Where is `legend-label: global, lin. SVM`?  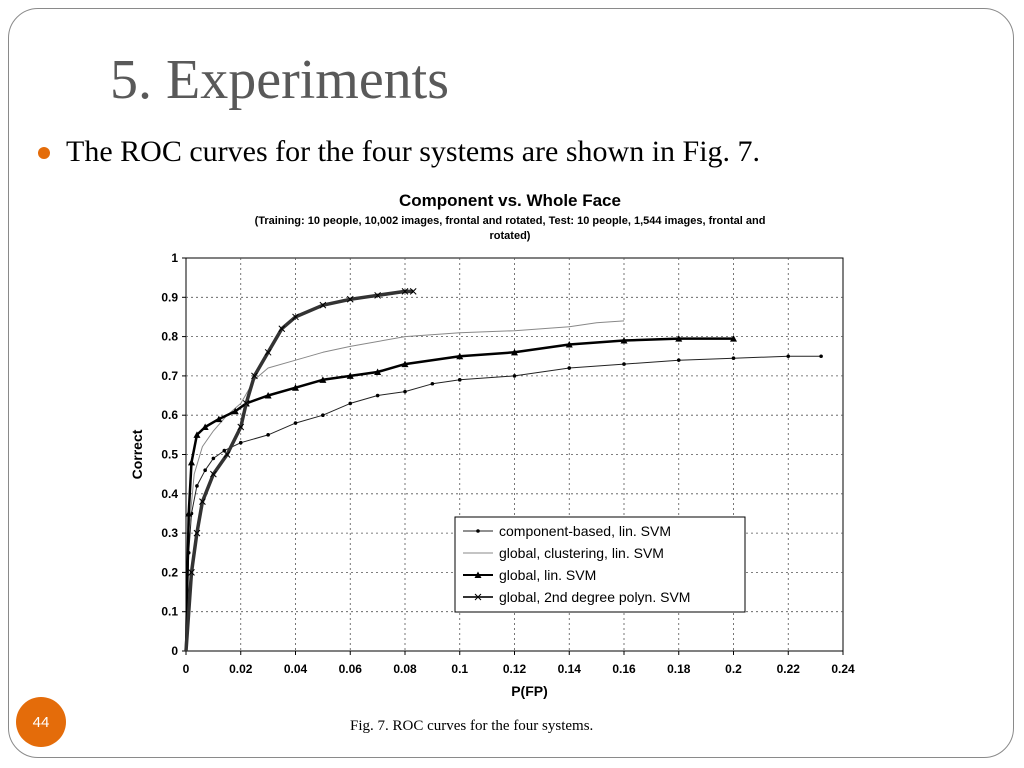 legend-label: global, lin. SVM is located at coordinates (547, 575).